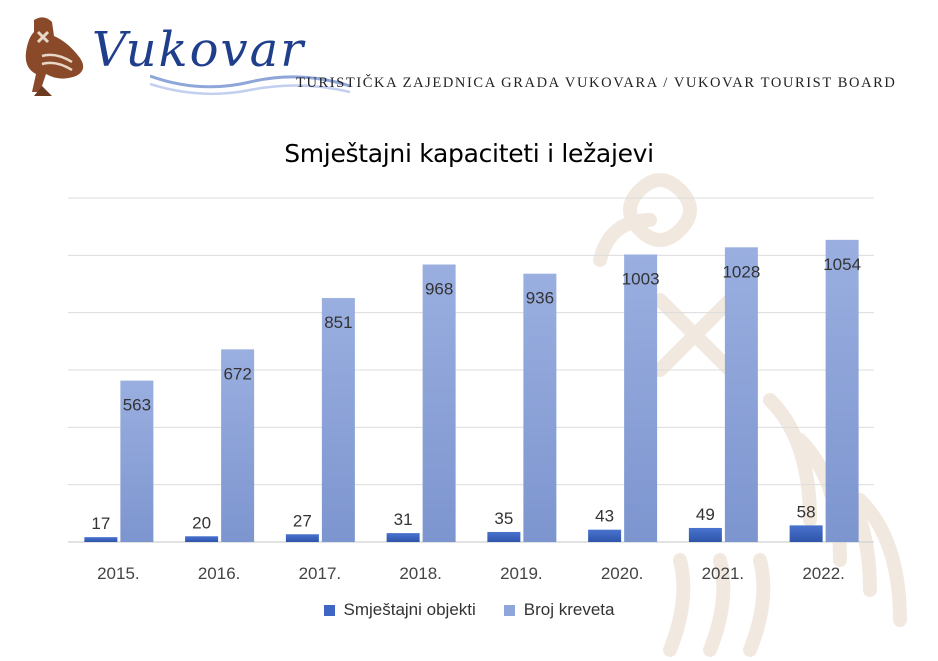  What do you see at coordinates (641, 278) in the screenshot?
I see `data-label: 1003` at bounding box center [641, 278].